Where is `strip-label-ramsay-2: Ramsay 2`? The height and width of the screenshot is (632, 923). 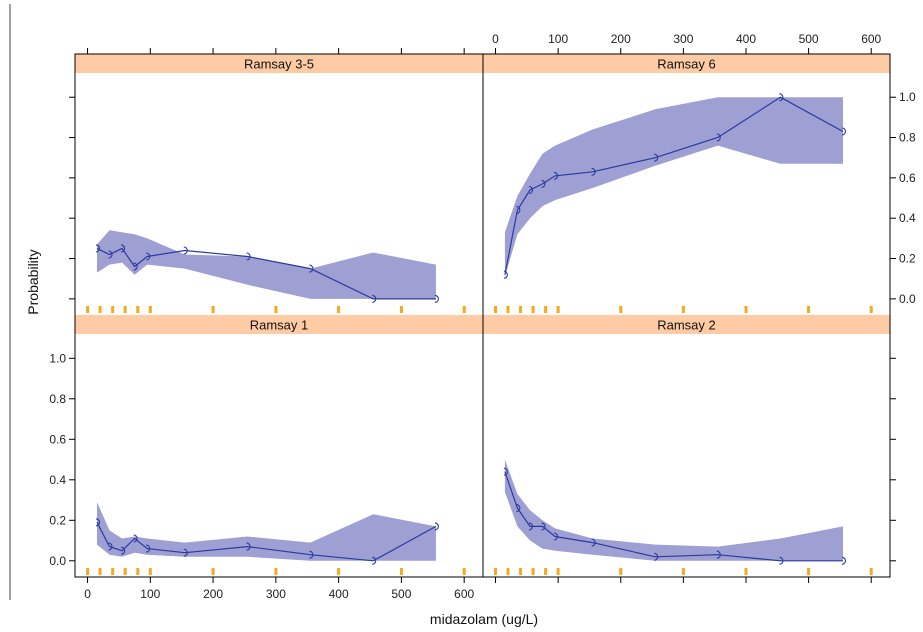 strip-label-ramsay-2: Ramsay 2 is located at coordinates (686, 325).